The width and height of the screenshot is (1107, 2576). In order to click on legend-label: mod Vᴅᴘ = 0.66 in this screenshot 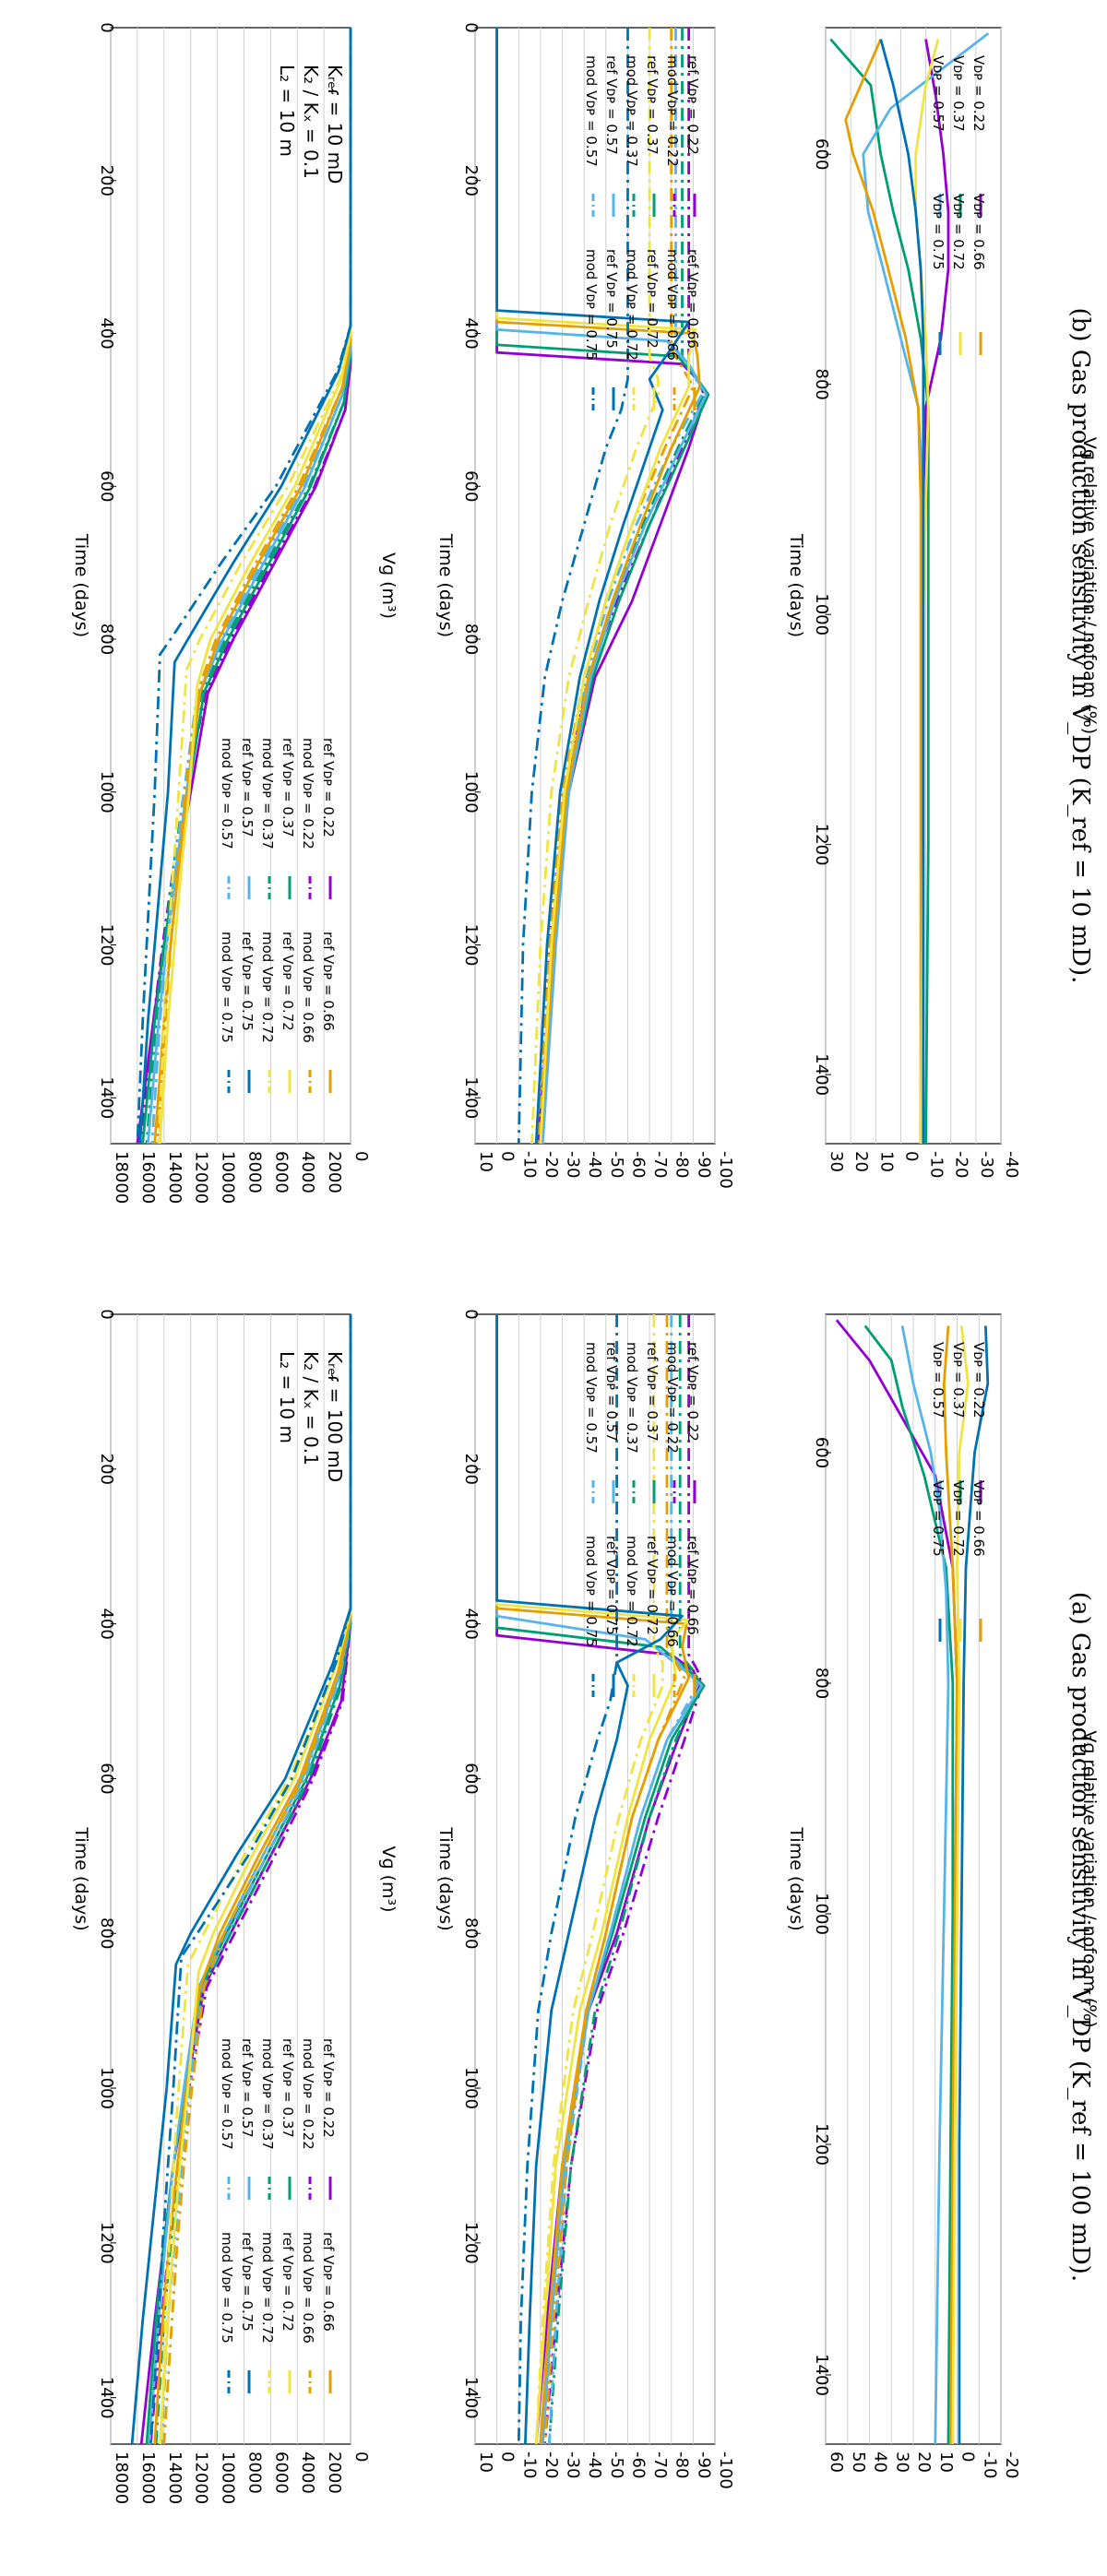, I will do `click(308, 2288)`.